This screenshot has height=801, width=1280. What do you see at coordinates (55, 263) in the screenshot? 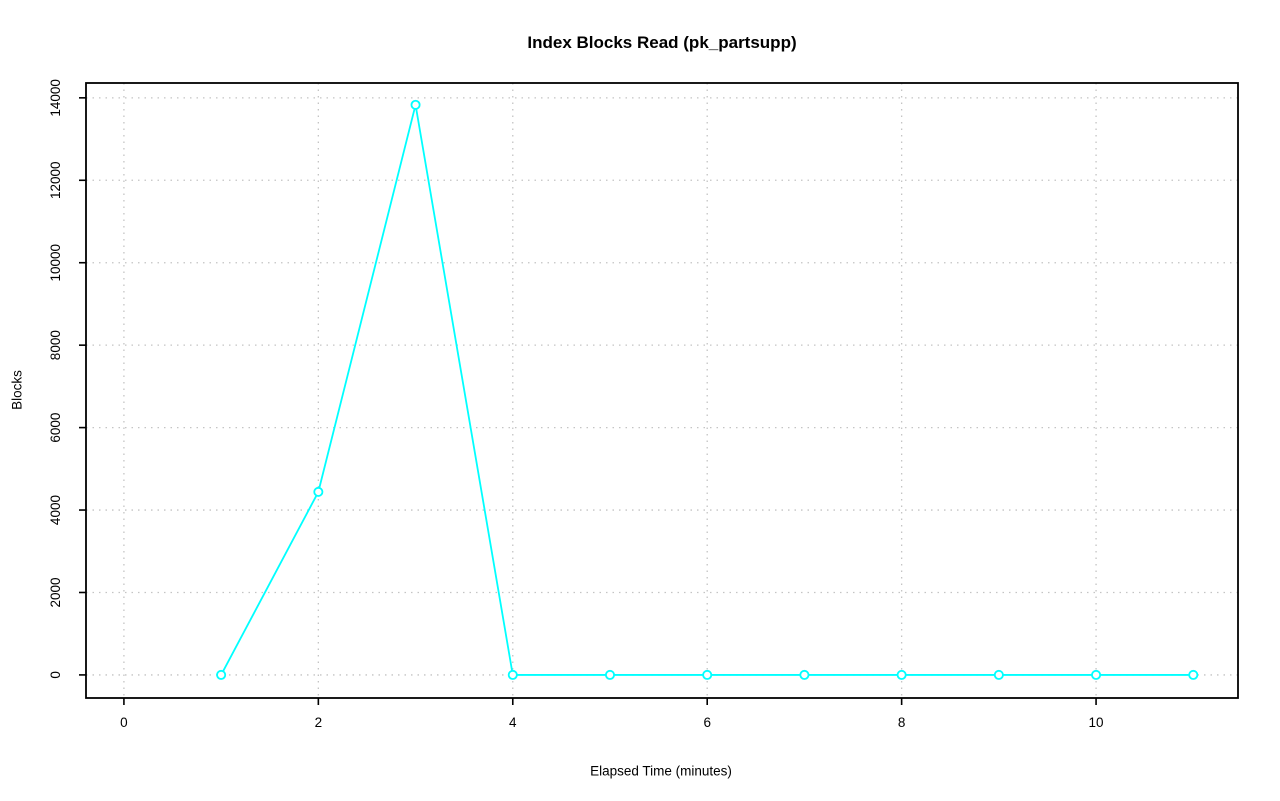
I see `y-tick-label: 10000` at bounding box center [55, 263].